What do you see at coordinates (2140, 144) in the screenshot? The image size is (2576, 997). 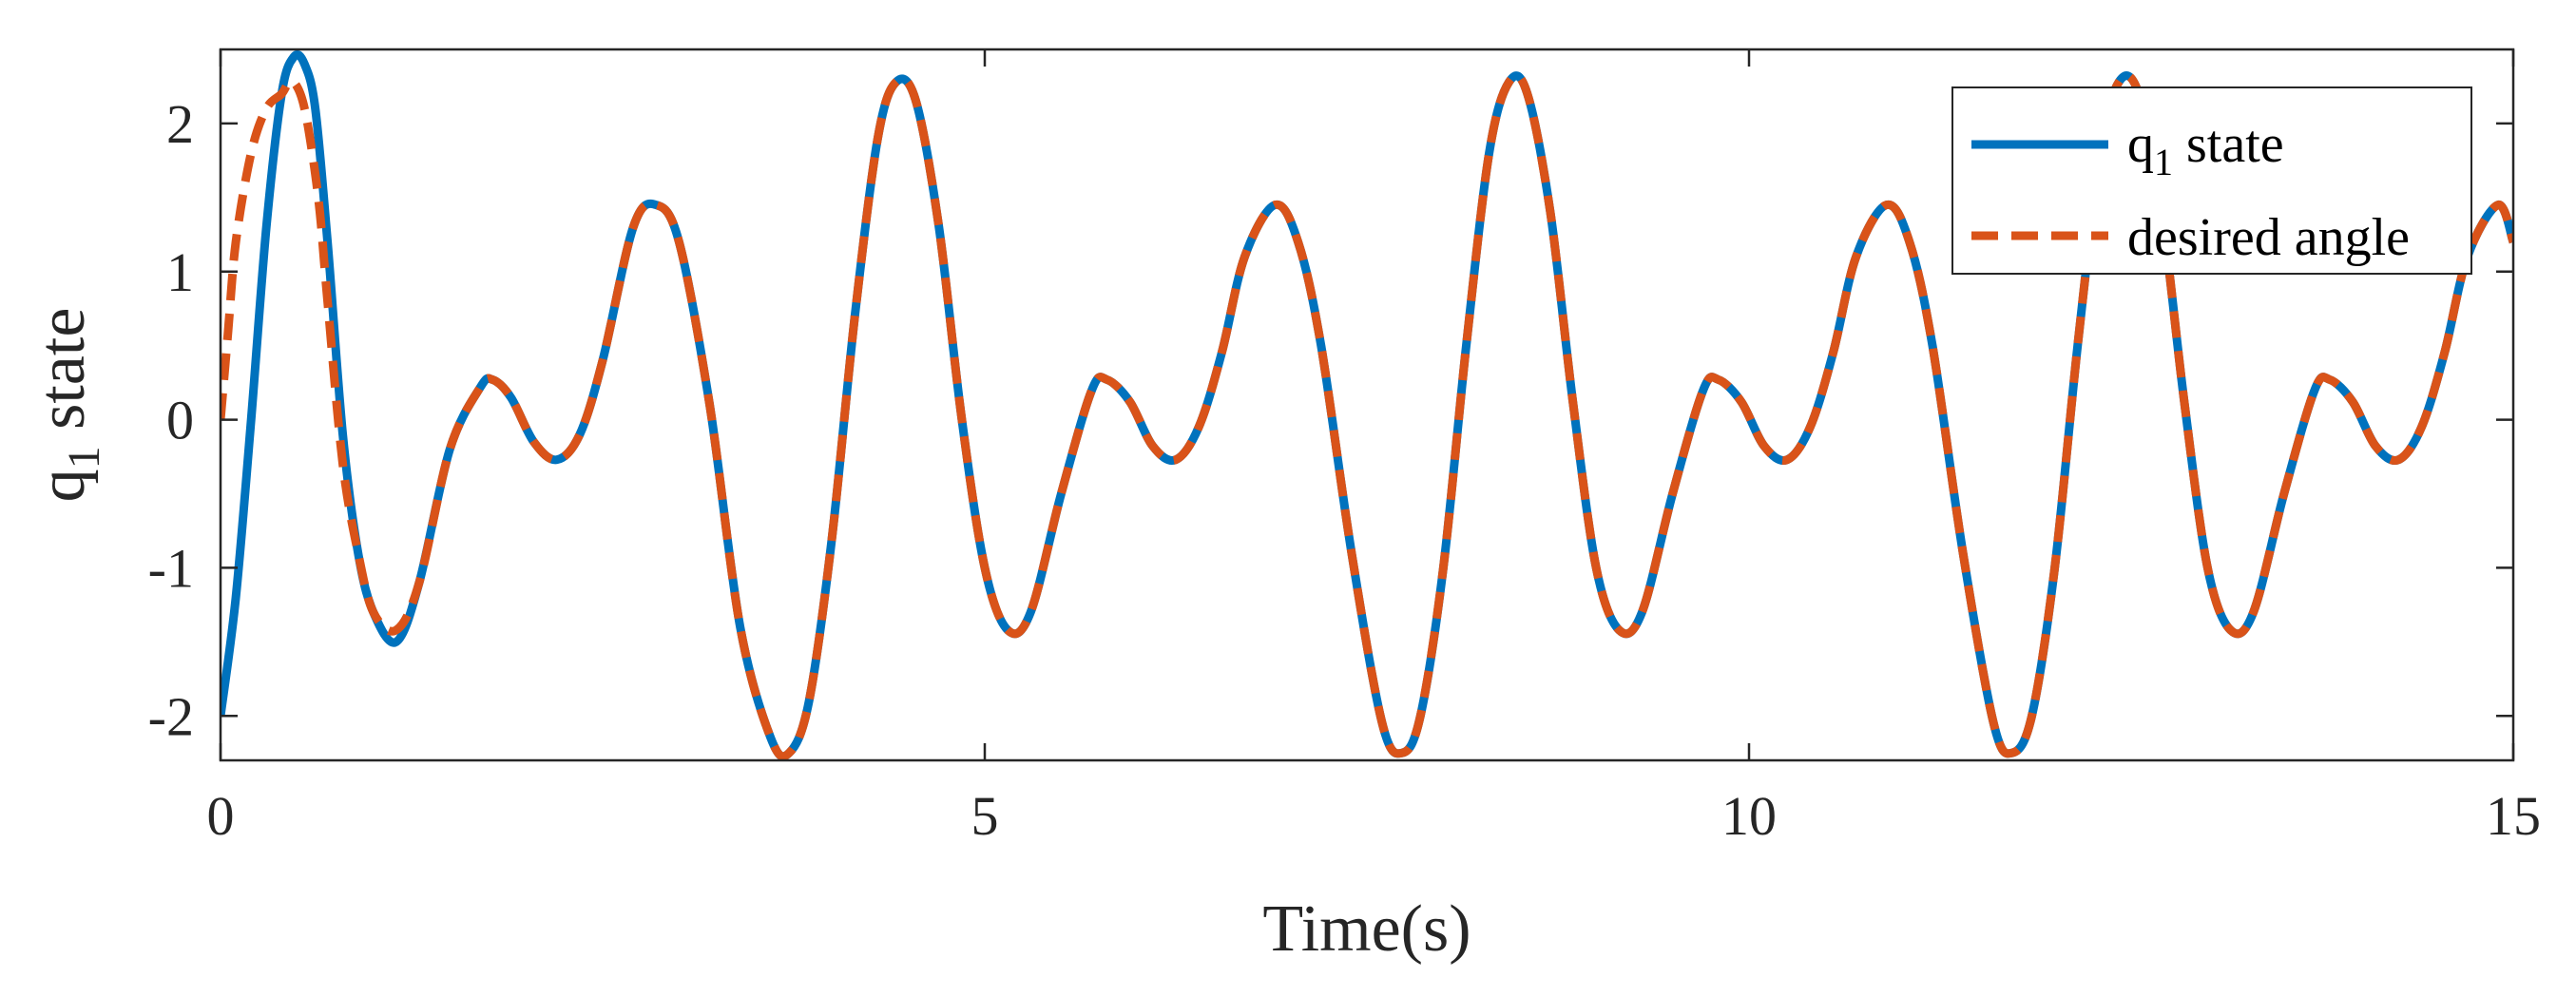 I see `legend-q1-main: q` at bounding box center [2140, 144].